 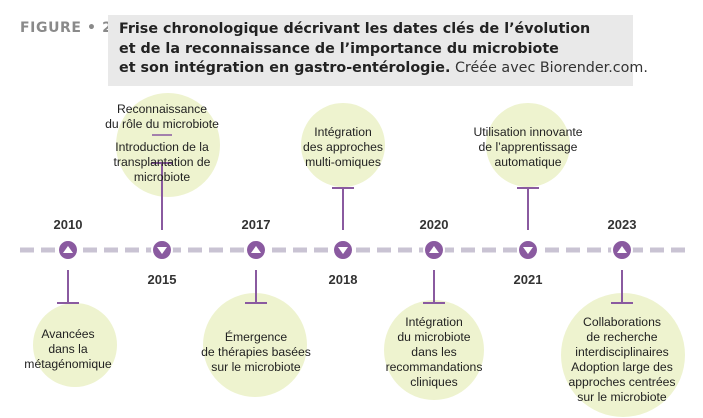 What do you see at coordinates (622, 382) in the screenshot?
I see `description-line: approches centrées` at bounding box center [622, 382].